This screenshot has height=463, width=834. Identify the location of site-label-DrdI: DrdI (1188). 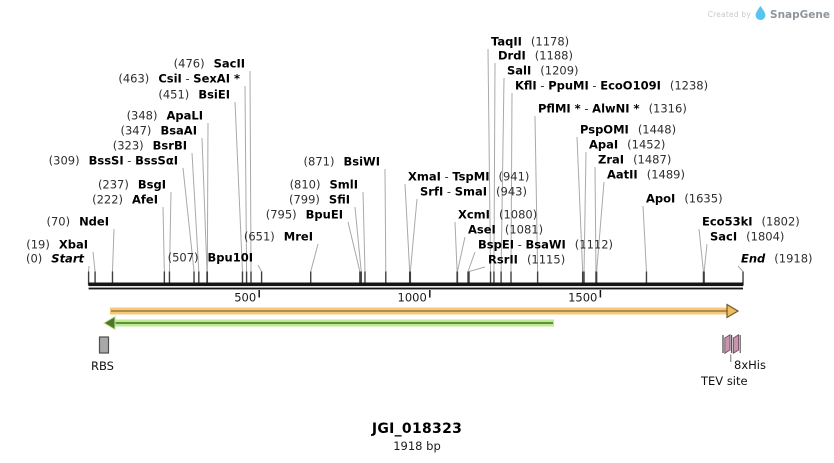
(535, 55).